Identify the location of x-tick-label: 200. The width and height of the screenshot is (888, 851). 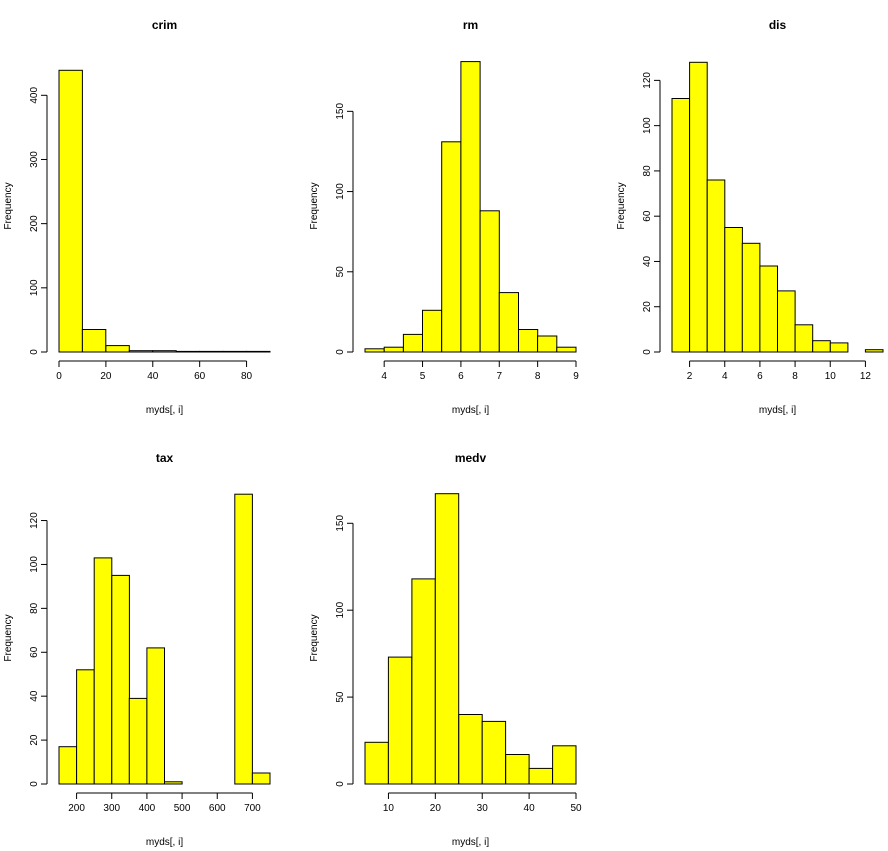
(76, 808).